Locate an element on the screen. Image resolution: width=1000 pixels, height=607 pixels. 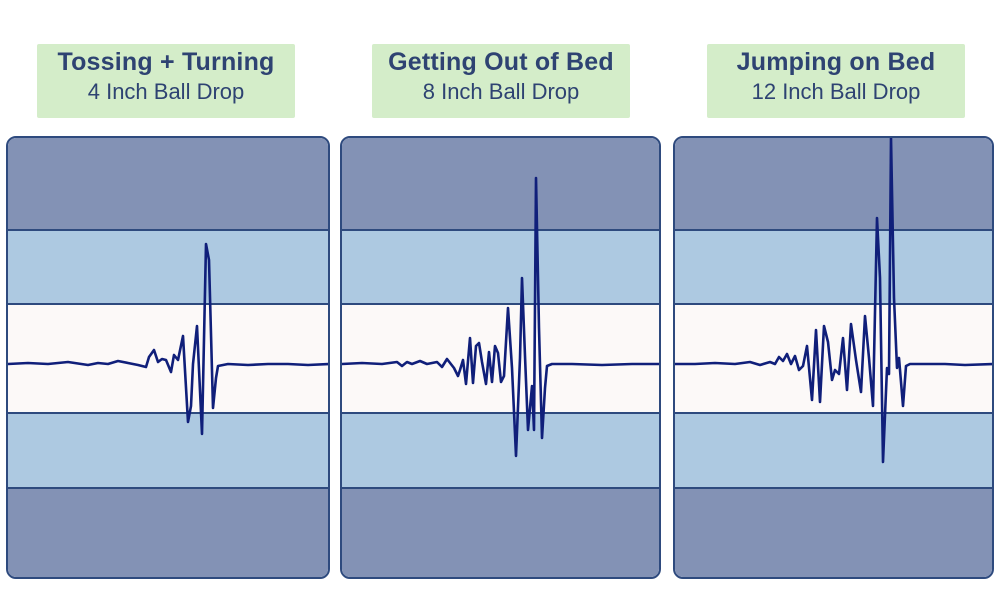
label-jumping-on-bed: Jumping on Bed 12 Inch Ball Drop is located at coordinates (836, 81).